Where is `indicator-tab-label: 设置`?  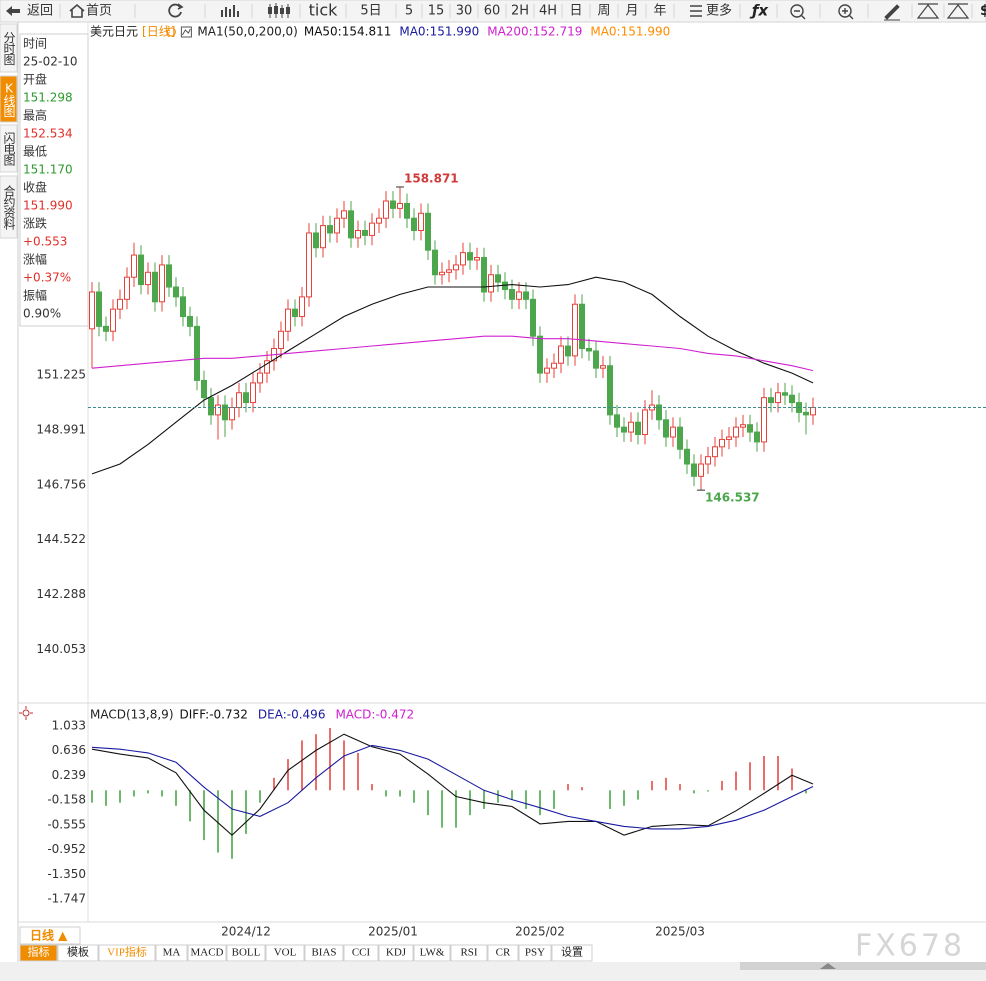
indicator-tab-label: 设置 is located at coordinates (572, 952).